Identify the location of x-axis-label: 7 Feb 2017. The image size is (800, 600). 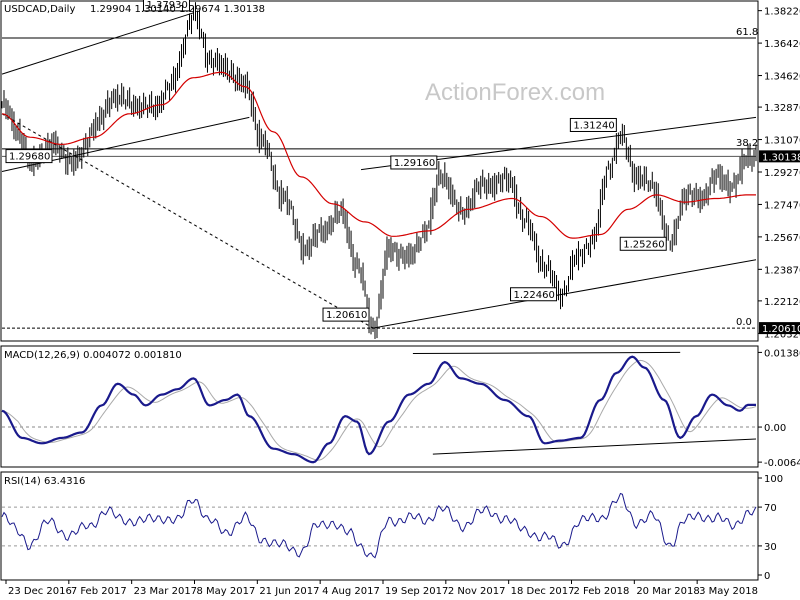
(99, 591).